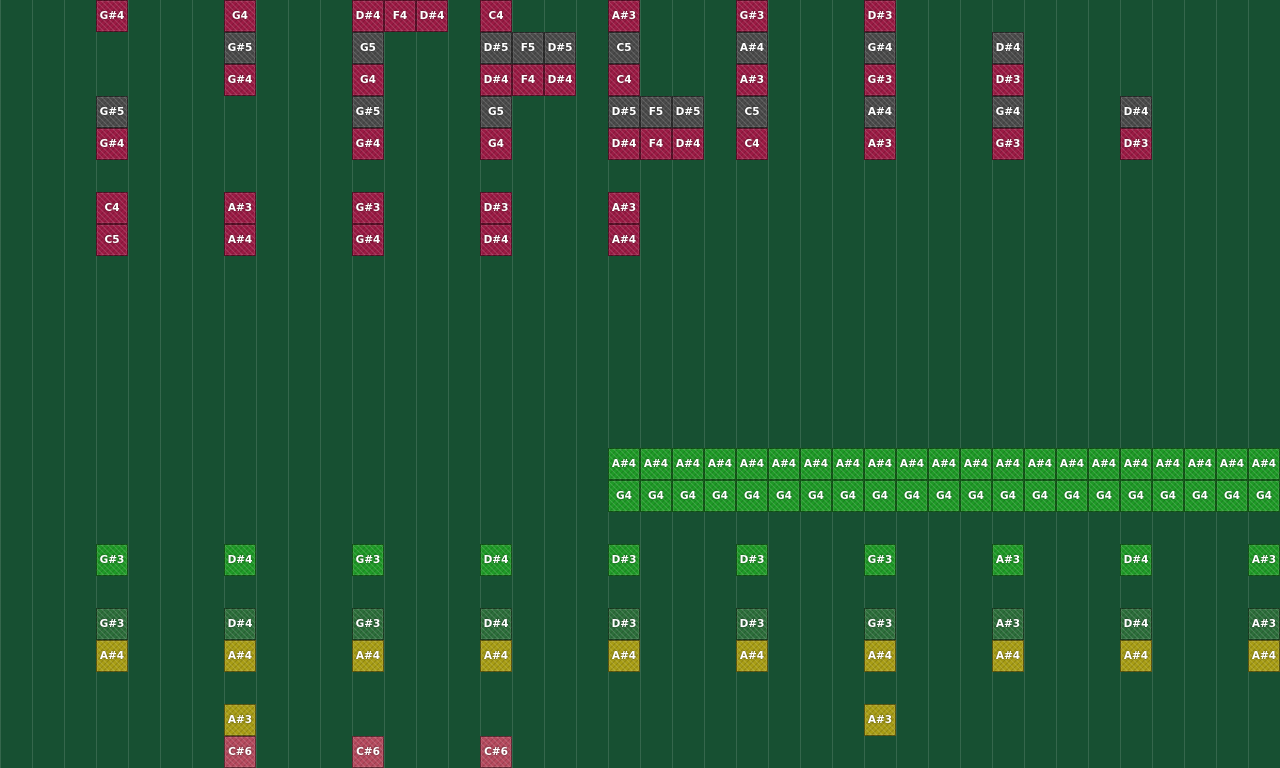 This screenshot has width=1280, height=768. I want to click on note-block: F5, so click(528, 48).